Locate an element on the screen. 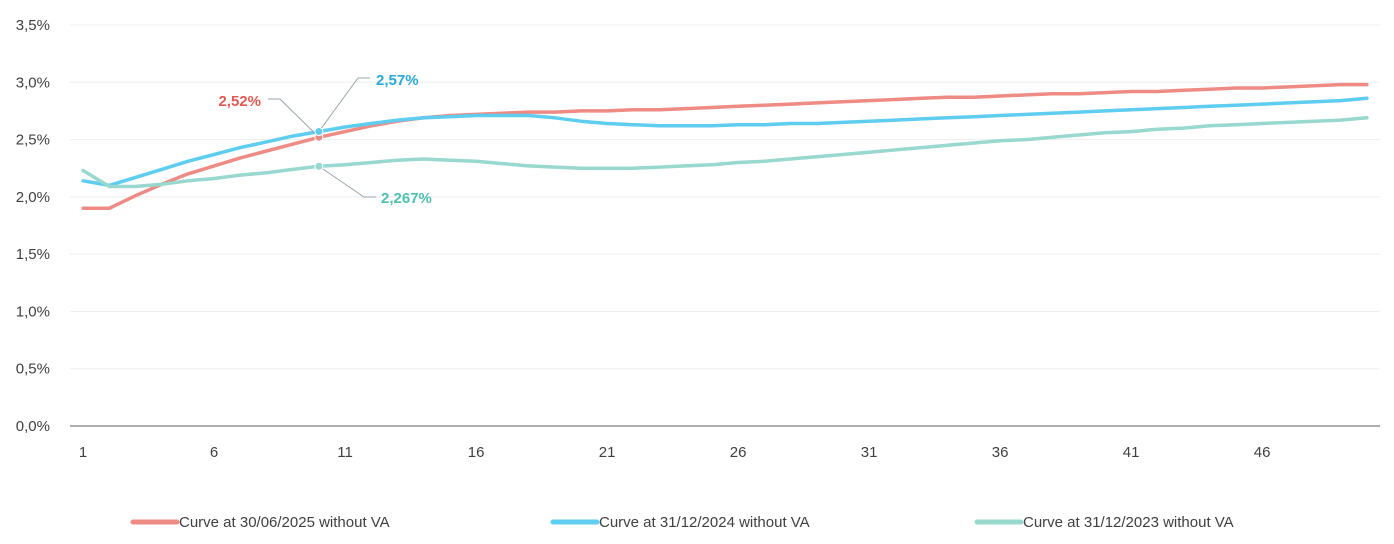 The height and width of the screenshot is (544, 1394). legend-label: Curve at 31/12/2024 without VA is located at coordinates (704, 522).